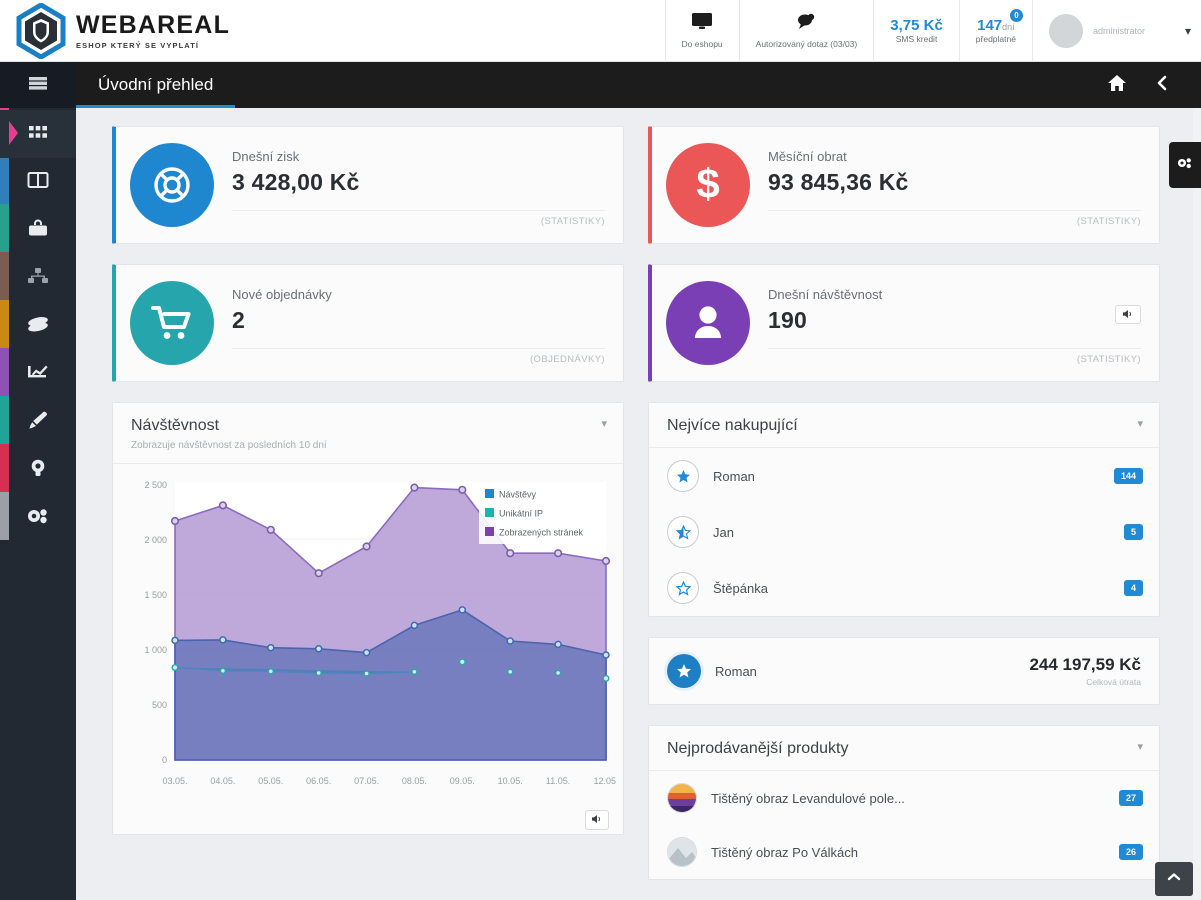  I want to click on product-name: Tištěný obraz Po Válkách, so click(784, 852).